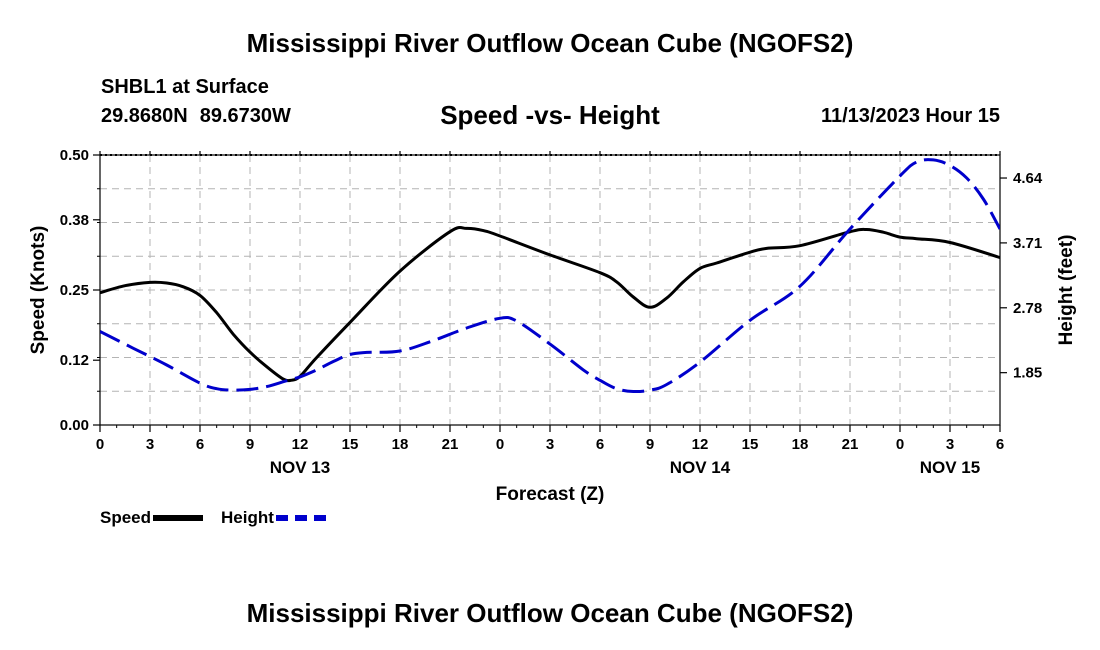 This screenshot has width=1100, height=650. I want to click on chart-legend: Speed Height, so click(222, 518).